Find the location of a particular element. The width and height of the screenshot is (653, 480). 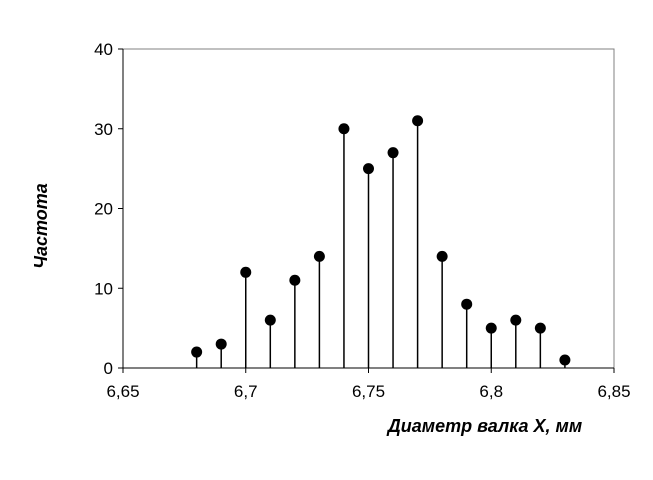

y-tick-label: 30 is located at coordinates (103, 129).